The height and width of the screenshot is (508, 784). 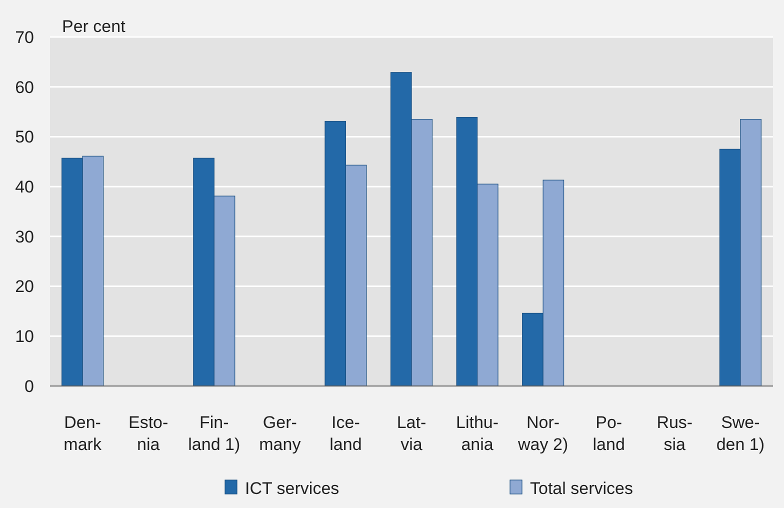 I want to click on legend-label: Total services, so click(x=581, y=488).